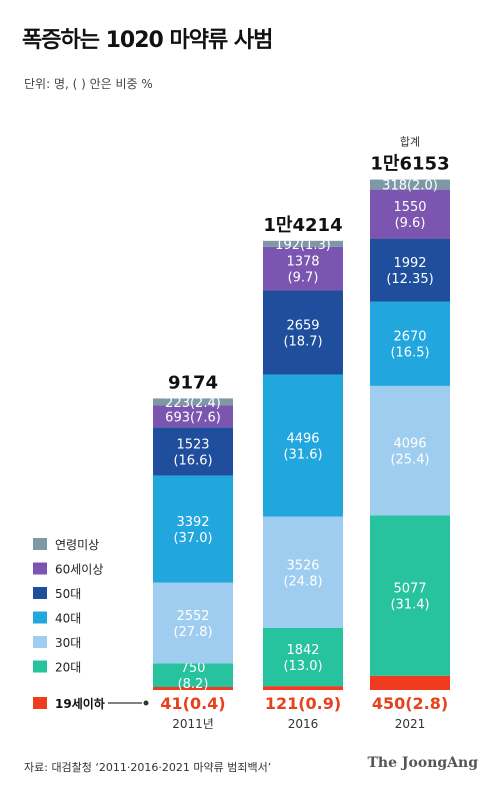 Image resolution: width=500 pixels, height=795 pixels. What do you see at coordinates (79, 570) in the screenshot?
I see `legend-label-60세이상: 60세이상` at bounding box center [79, 570].